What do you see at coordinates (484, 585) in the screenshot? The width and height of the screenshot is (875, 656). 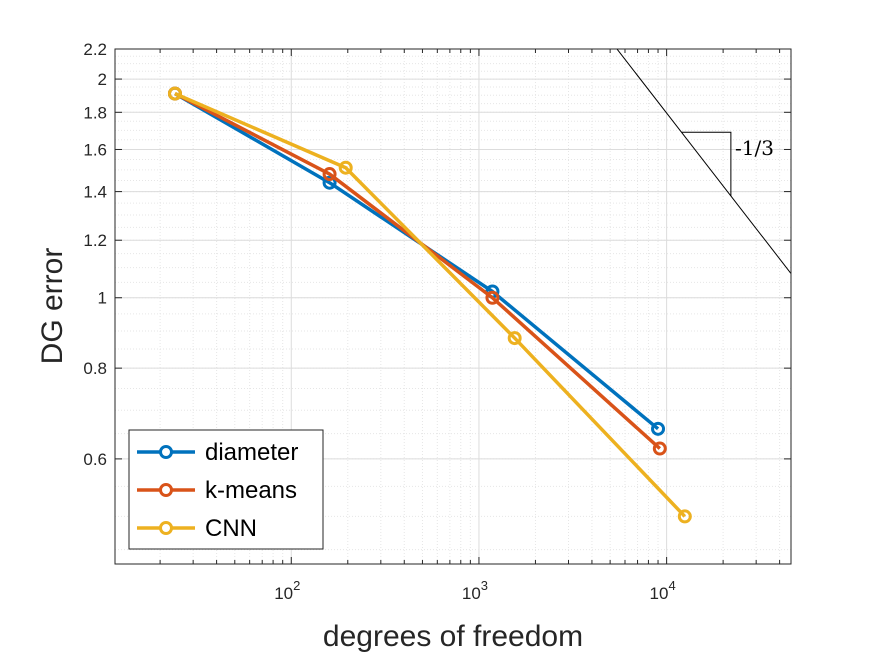 I see `x-tick-exponent: 3` at bounding box center [484, 585].